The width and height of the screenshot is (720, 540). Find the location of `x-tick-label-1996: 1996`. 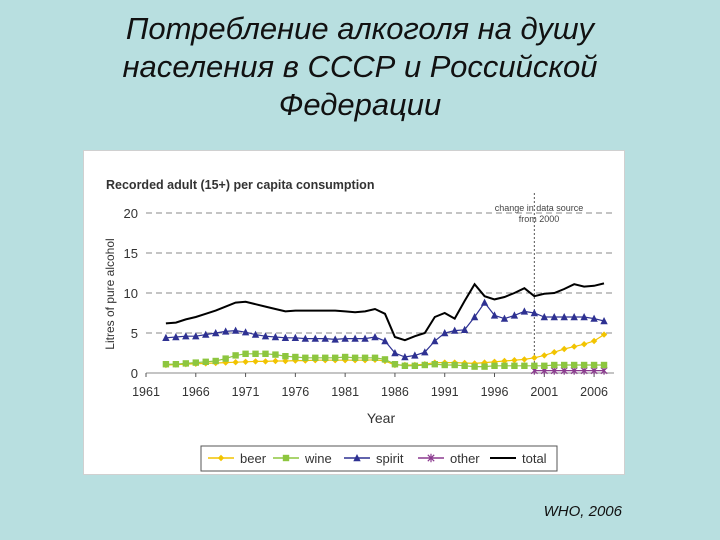

x-tick-label-1996: 1996 is located at coordinates (495, 392).